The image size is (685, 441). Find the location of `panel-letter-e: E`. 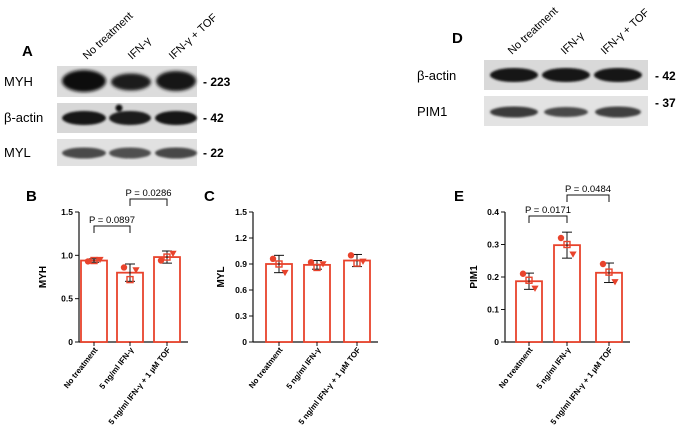

panel-letter-e: E is located at coordinates (459, 196).